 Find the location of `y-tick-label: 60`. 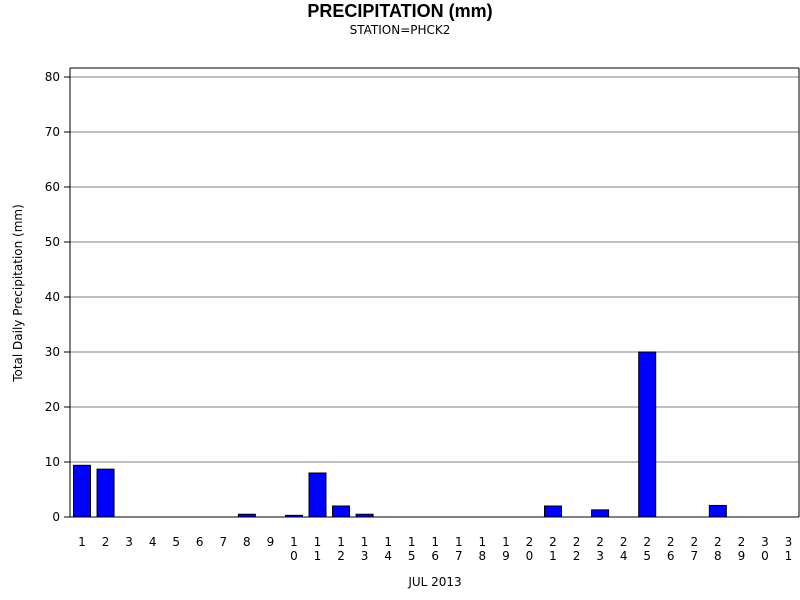

y-tick-label: 60 is located at coordinates (52, 187).